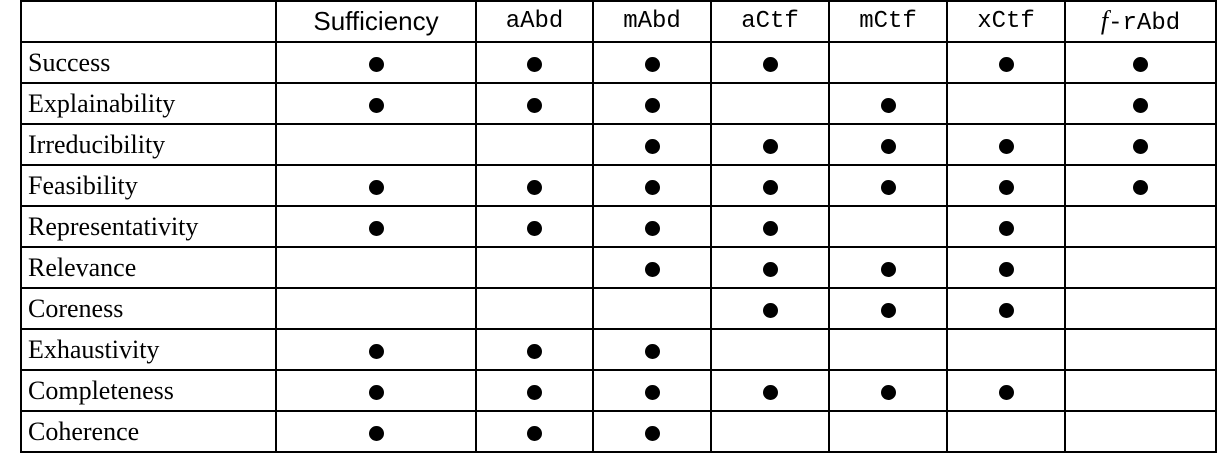  I want to click on column-header-label: xCtf, so click(1006, 21).